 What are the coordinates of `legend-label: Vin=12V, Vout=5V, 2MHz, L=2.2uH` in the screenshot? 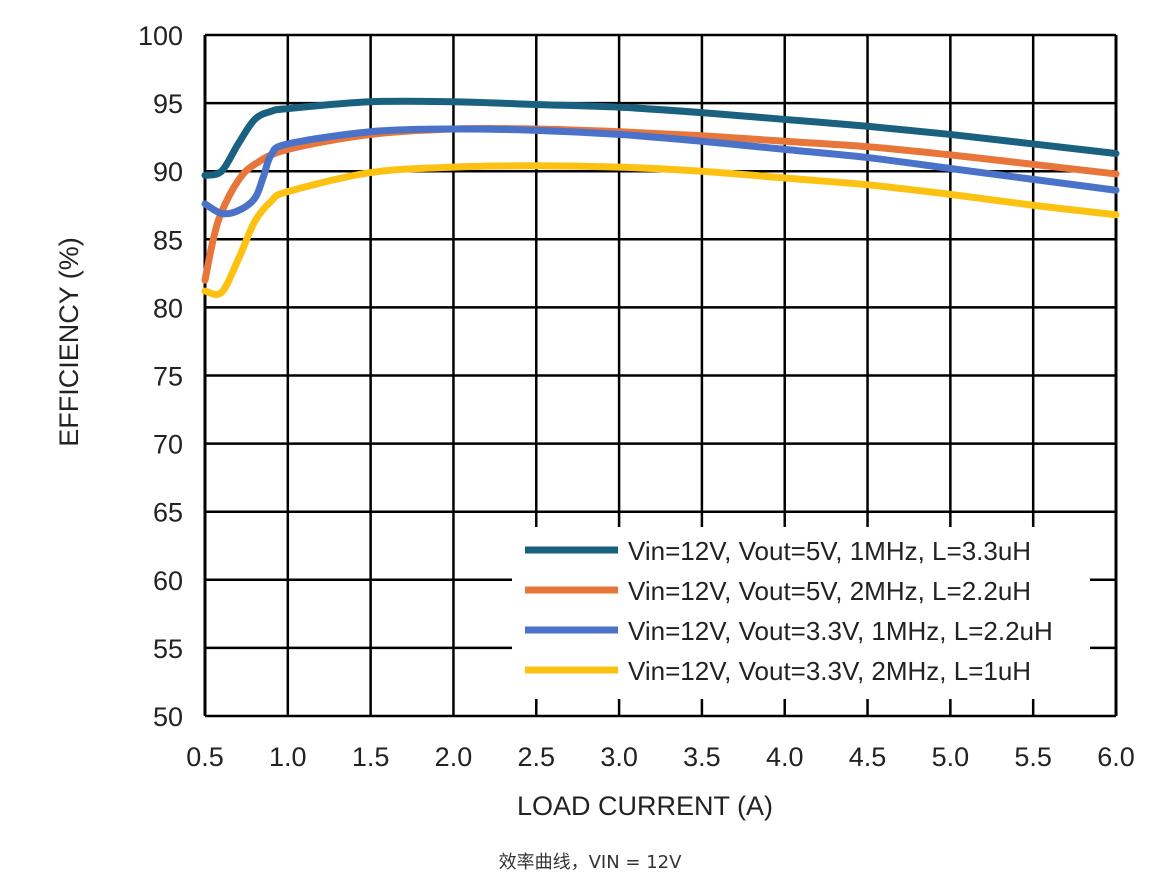 It's located at (829, 591).